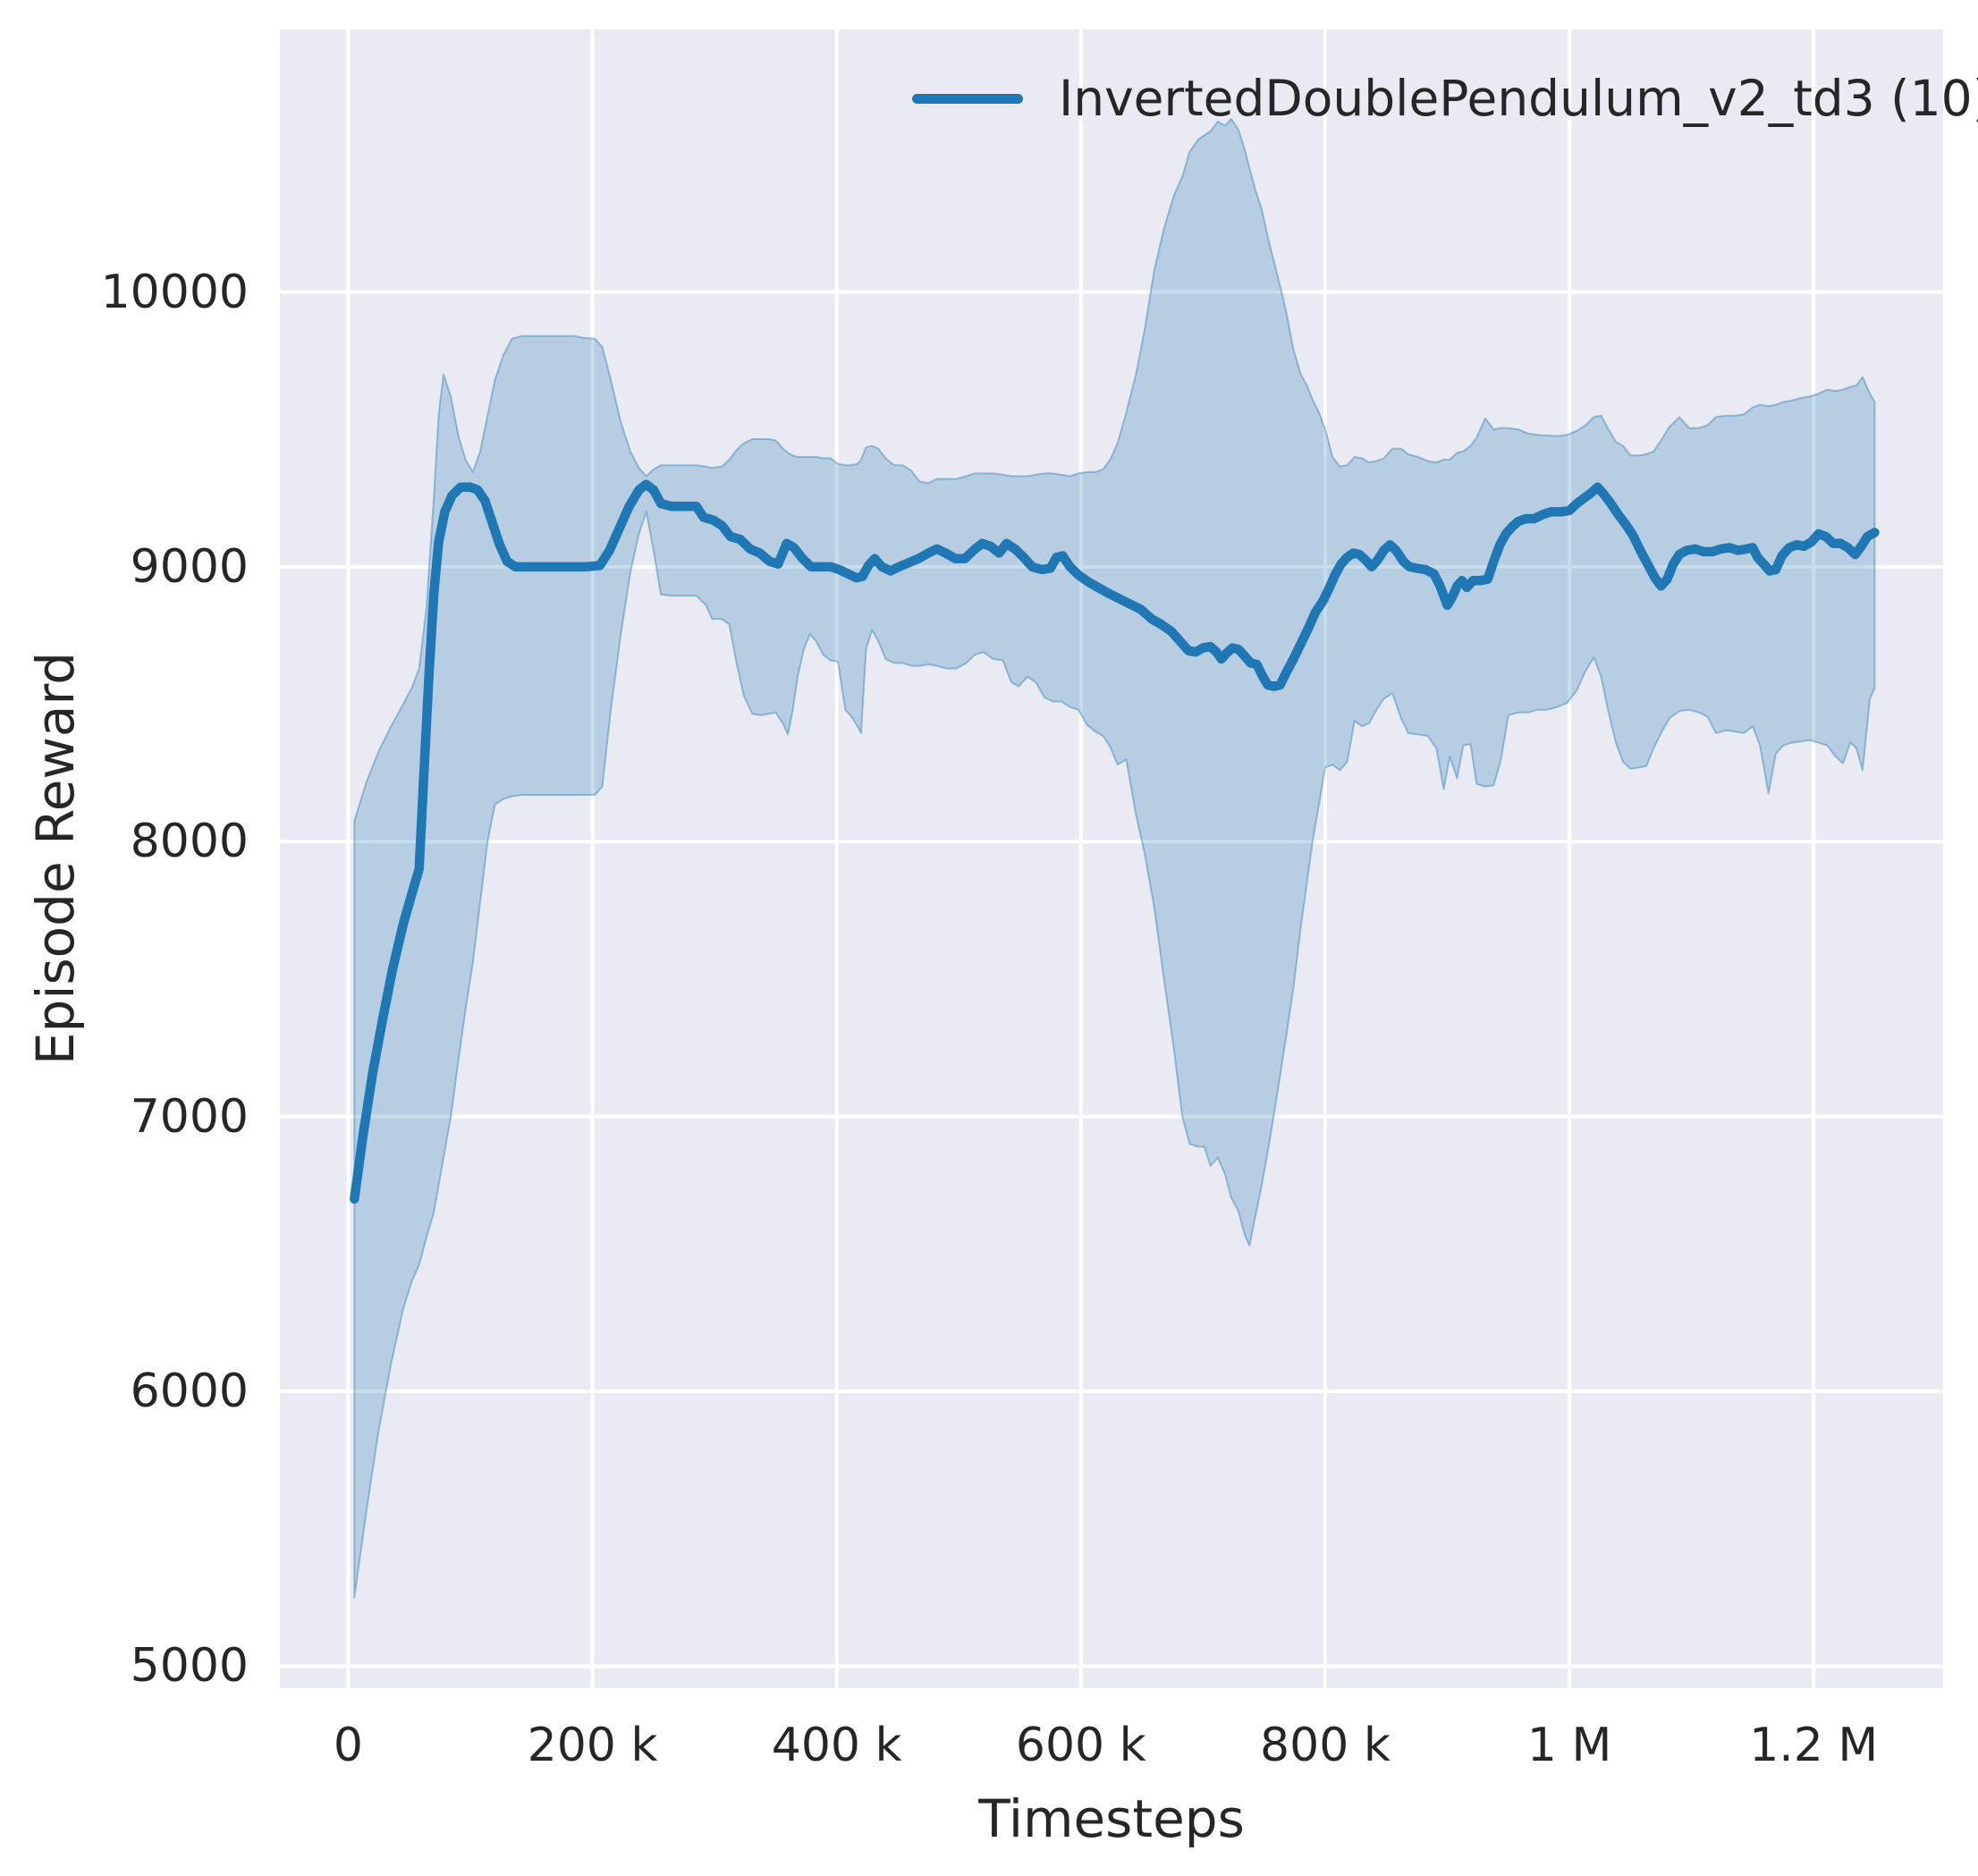  What do you see at coordinates (1518, 99) in the screenshot?
I see `legend-label: InvertedDoublePendulum_v2_td3 (10)` at bounding box center [1518, 99].